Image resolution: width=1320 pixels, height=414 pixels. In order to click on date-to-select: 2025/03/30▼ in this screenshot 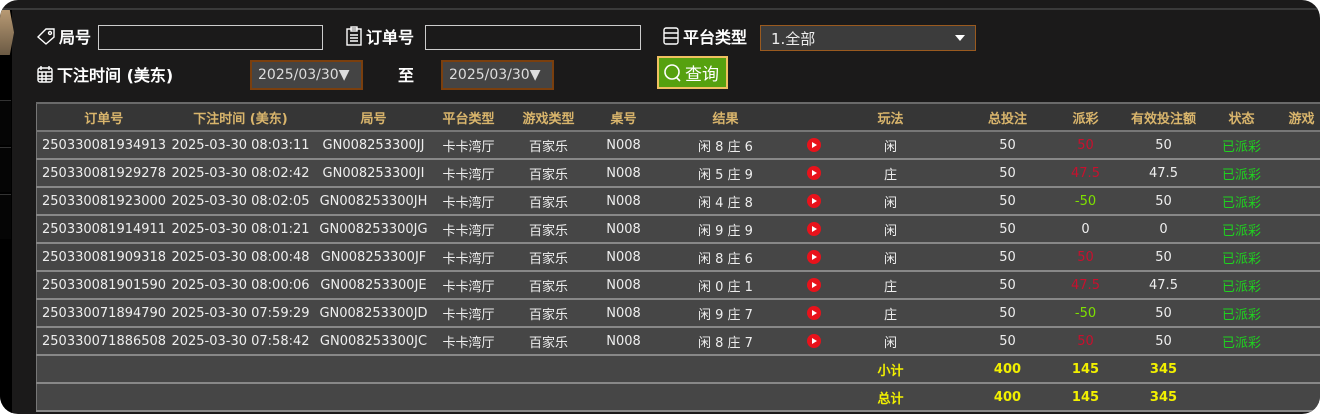, I will do `click(497, 75)`.